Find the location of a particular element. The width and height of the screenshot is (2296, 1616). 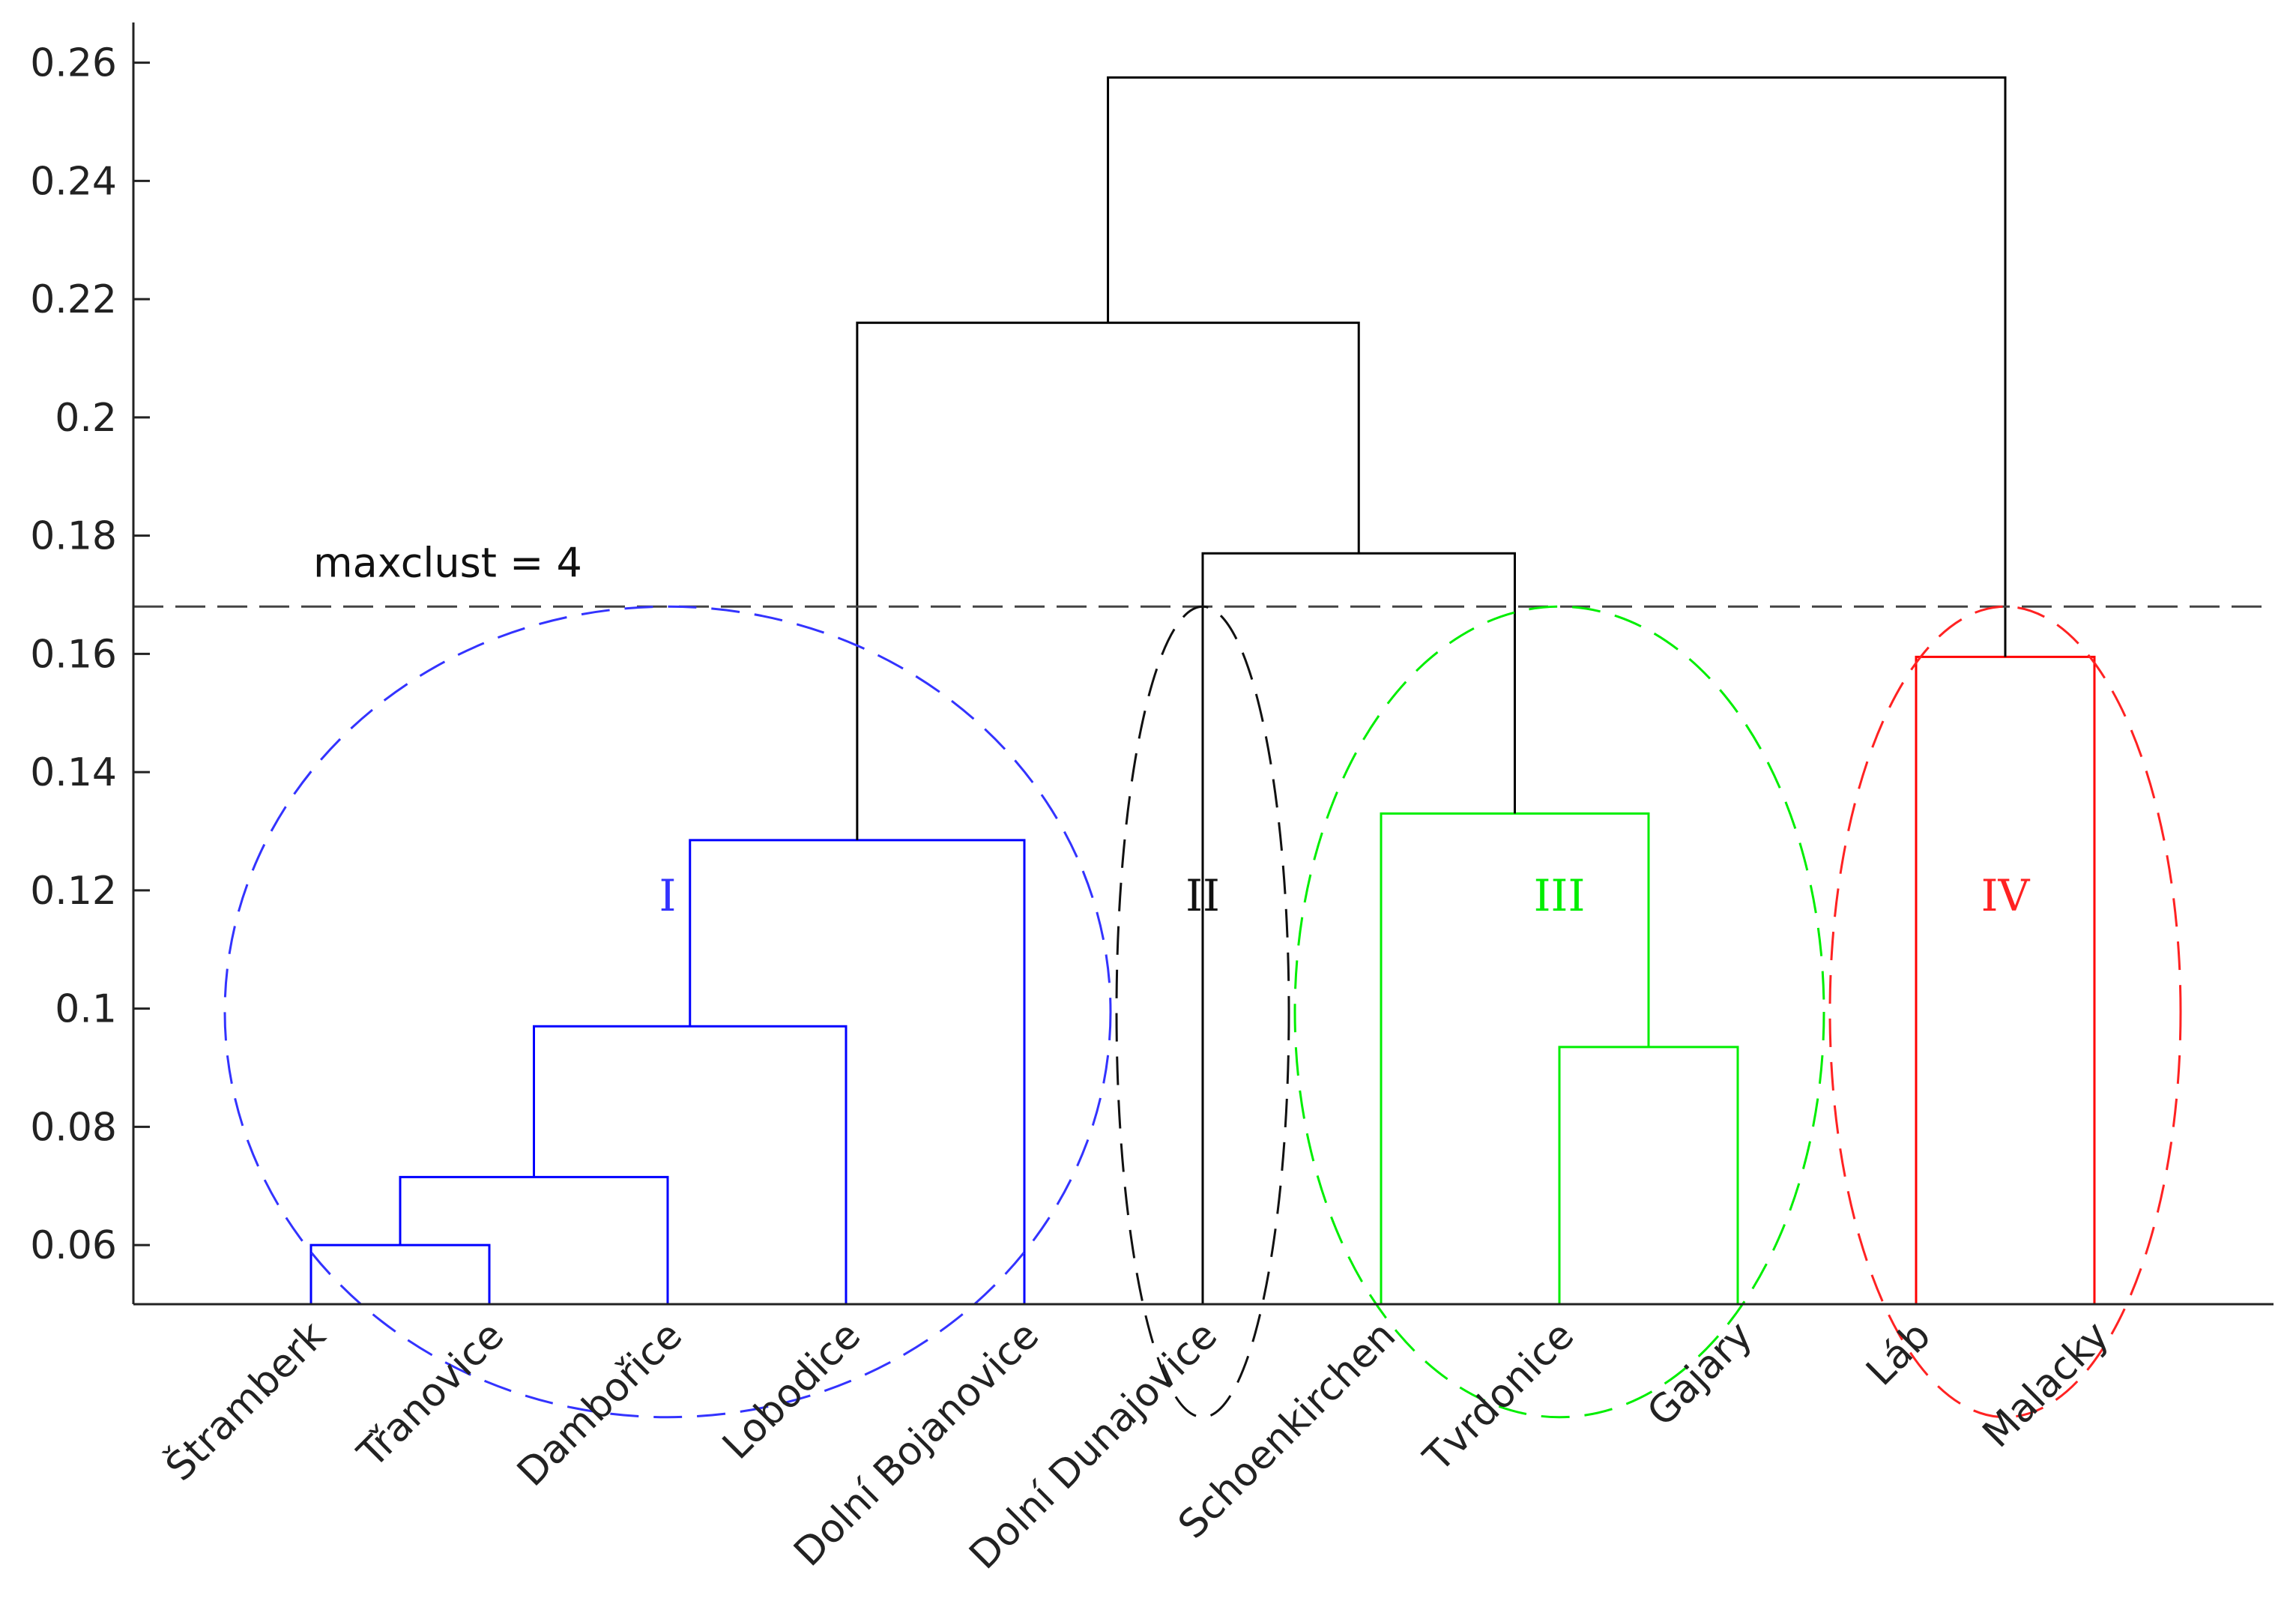

y-tick-label: 0.26 is located at coordinates (73, 63).